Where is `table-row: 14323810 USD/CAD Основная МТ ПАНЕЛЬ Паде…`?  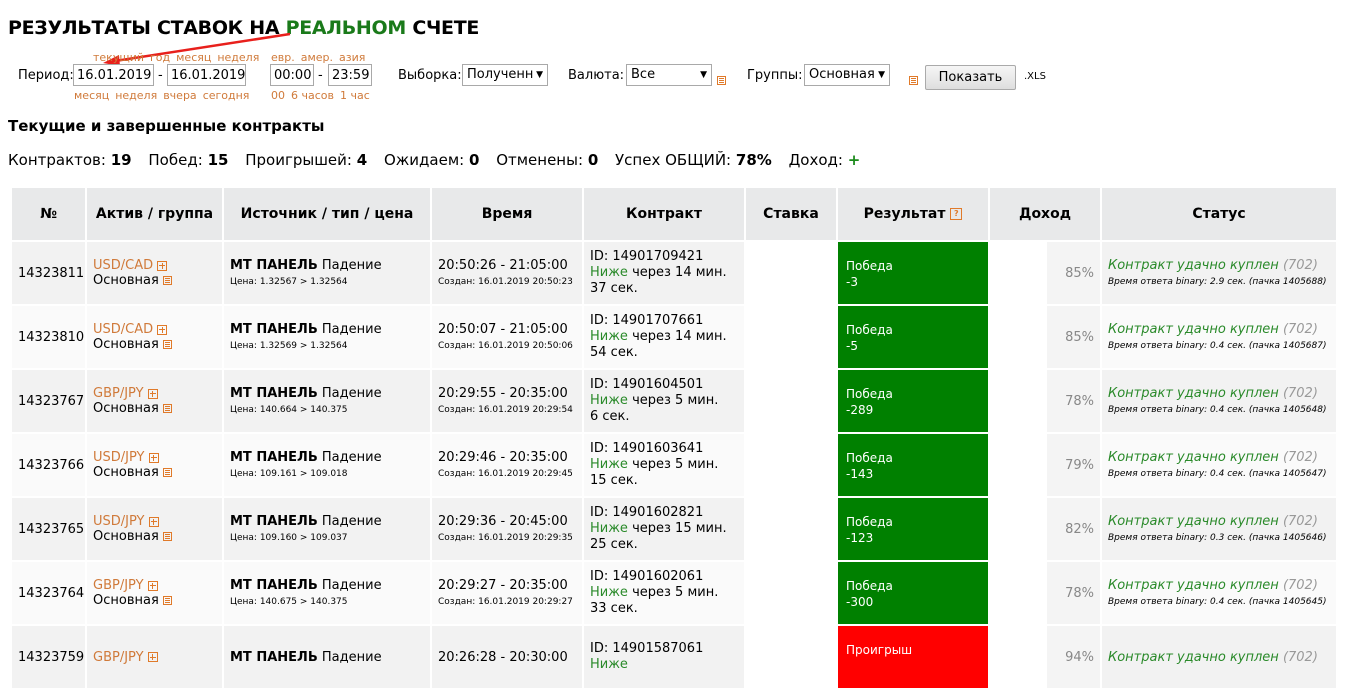
table-row: 14323810 USD/CAD Основная МТ ПАНЕЛЬ Паде… is located at coordinates (674, 337).